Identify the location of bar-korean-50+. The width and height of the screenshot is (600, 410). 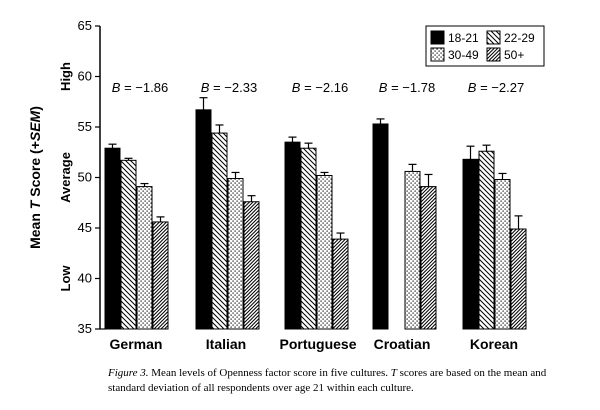
(518, 279).